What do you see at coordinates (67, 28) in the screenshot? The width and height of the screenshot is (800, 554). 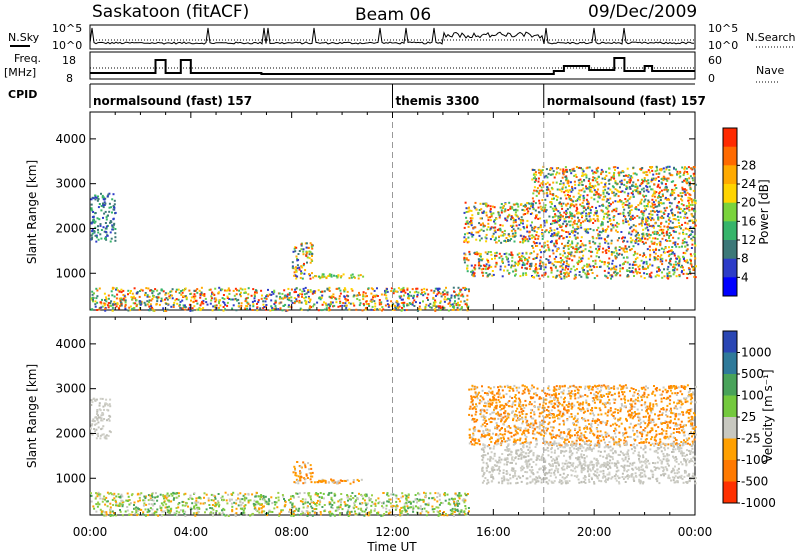 I see `nsky-tick-top: 10^5` at bounding box center [67, 28].